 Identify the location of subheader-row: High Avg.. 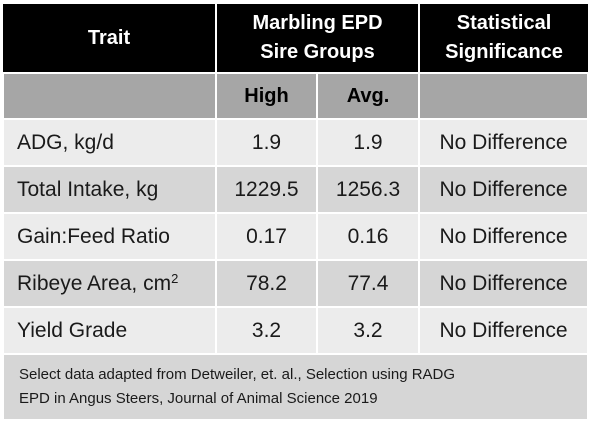
(295, 96).